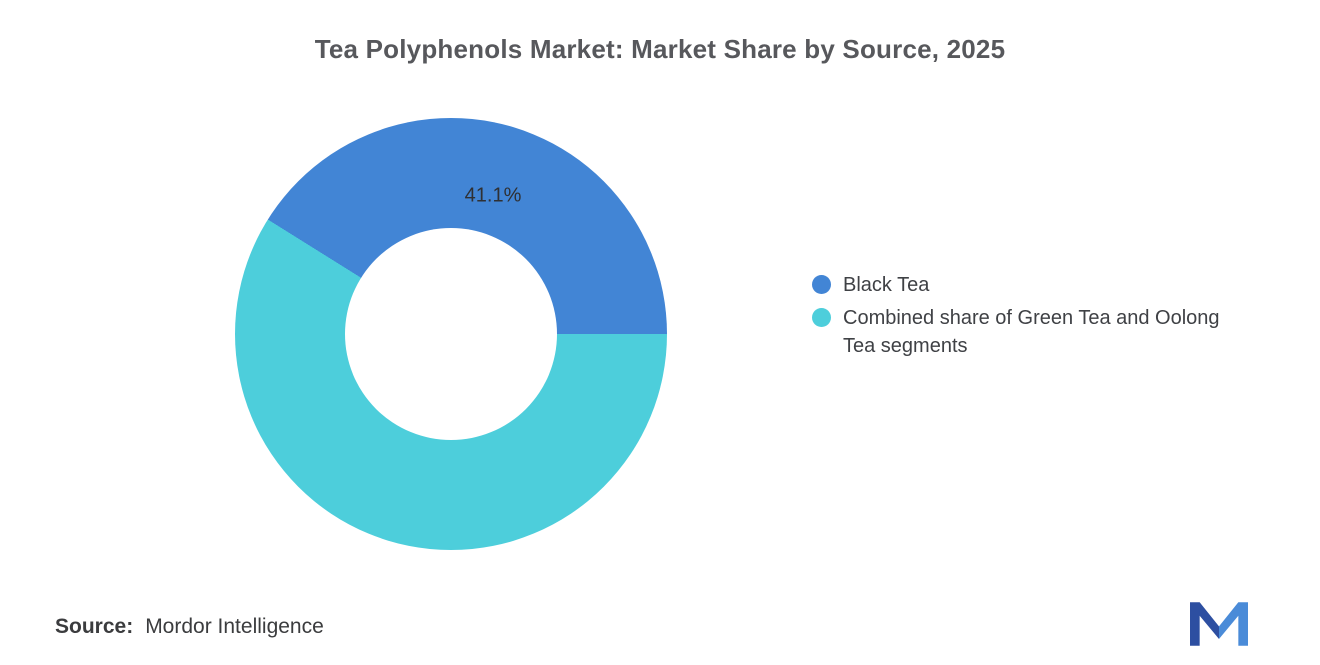  I want to click on source-label: Source:, so click(94, 626).